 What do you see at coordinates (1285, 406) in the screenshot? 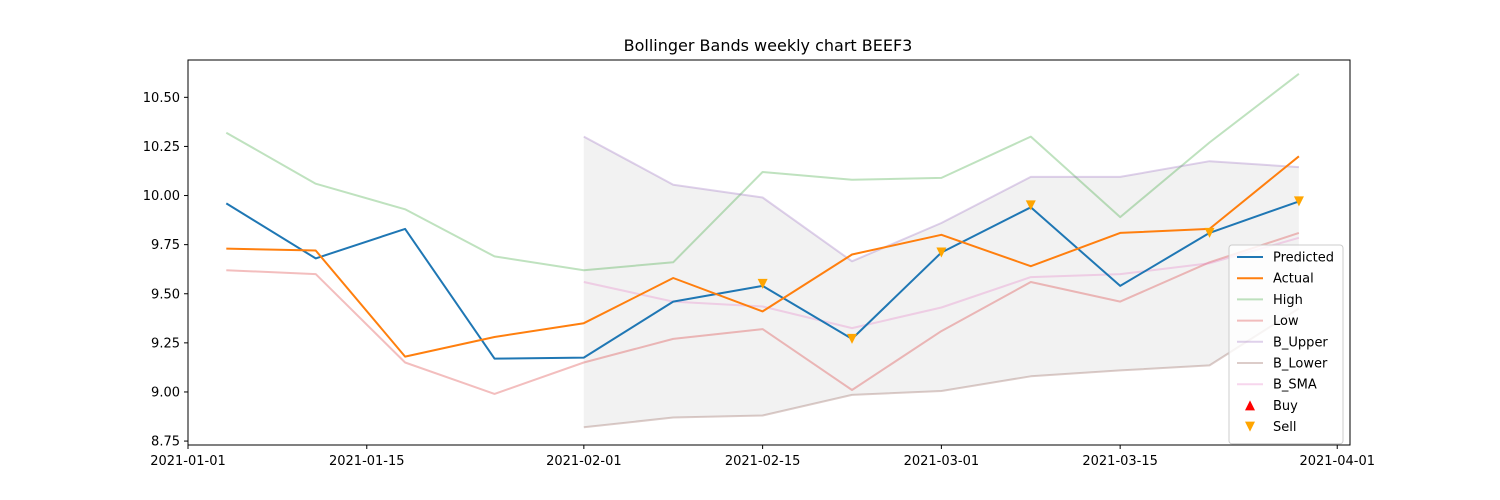
I see `legend-label: Buy` at bounding box center [1285, 406].